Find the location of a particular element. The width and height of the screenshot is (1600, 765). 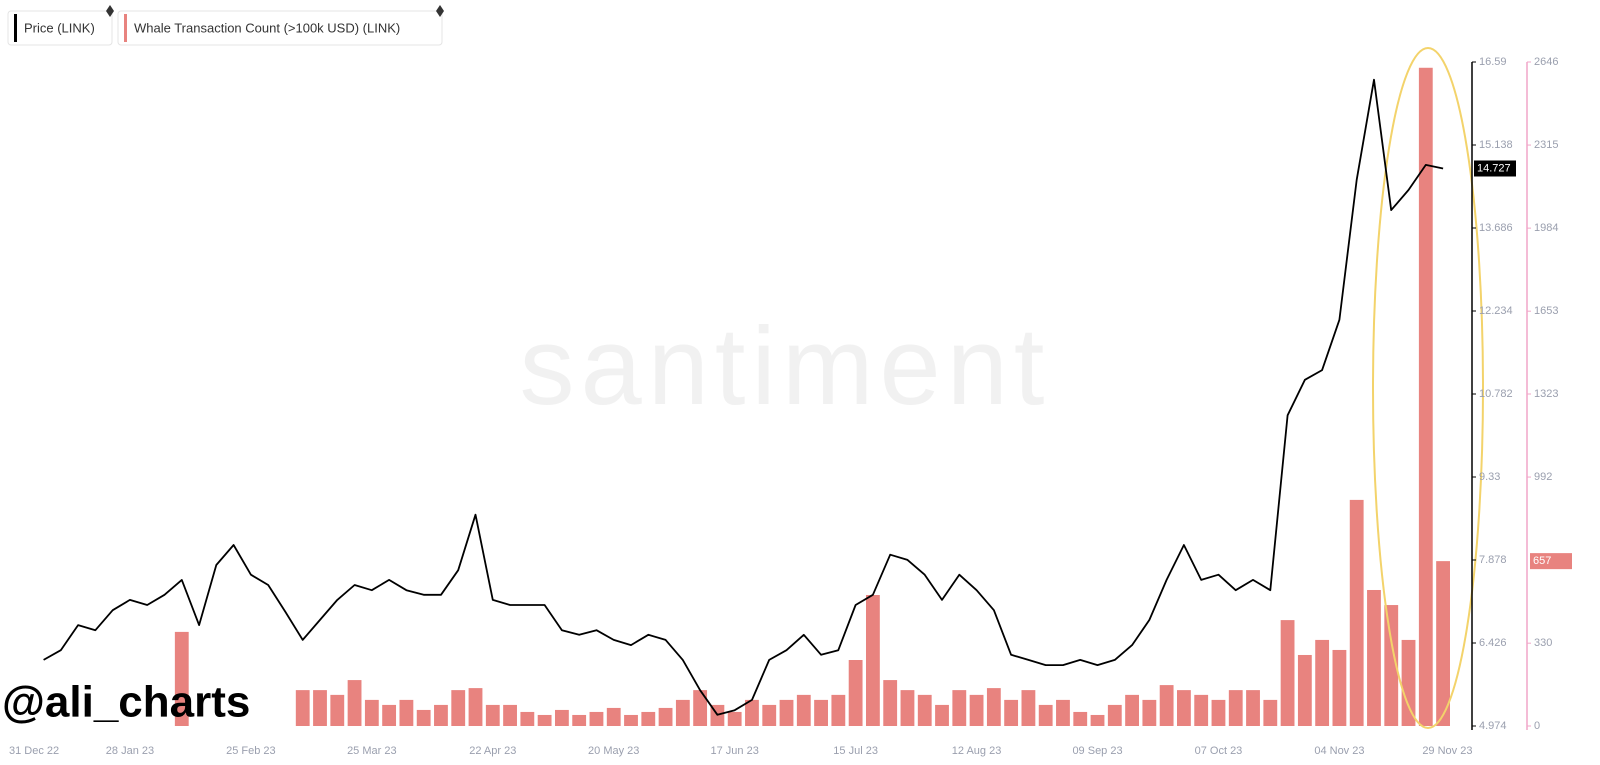

y-tick-label: 13.686 is located at coordinates (1496, 228).